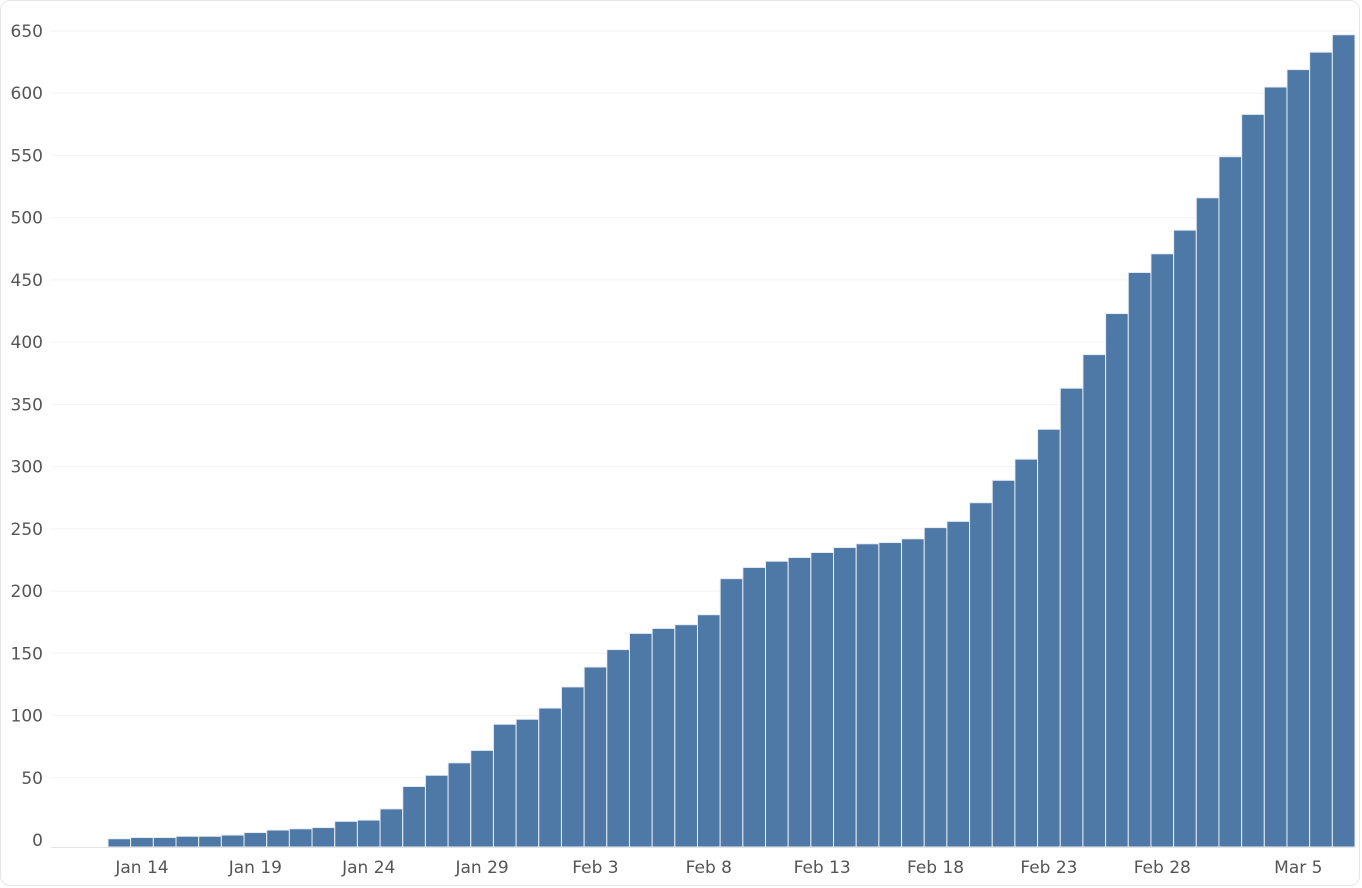 This screenshot has height=888, width=1362. Describe the element at coordinates (27, 343) in the screenshot. I see `y-tick-label: 400` at that location.